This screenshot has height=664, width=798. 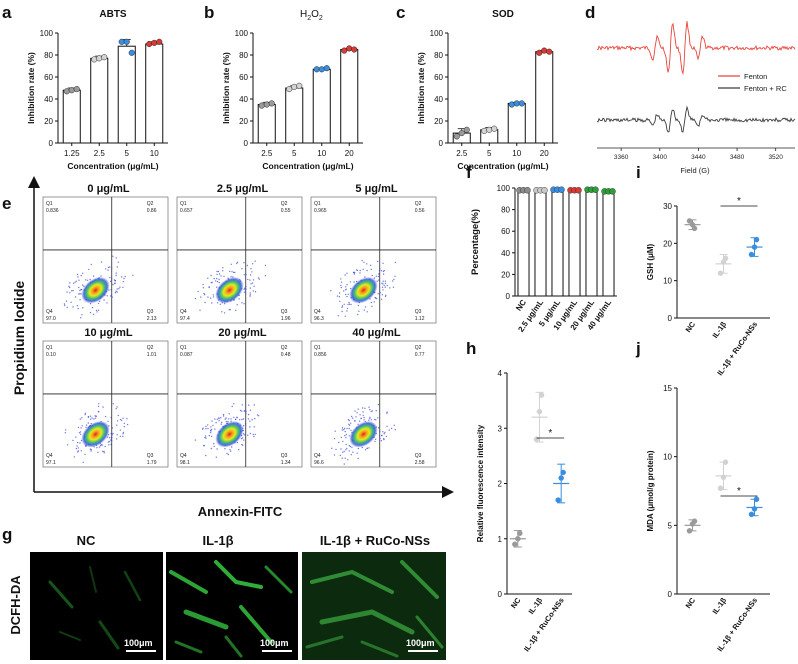 I want to click on h2o2-xtick-label: 10, so click(x=321, y=153).